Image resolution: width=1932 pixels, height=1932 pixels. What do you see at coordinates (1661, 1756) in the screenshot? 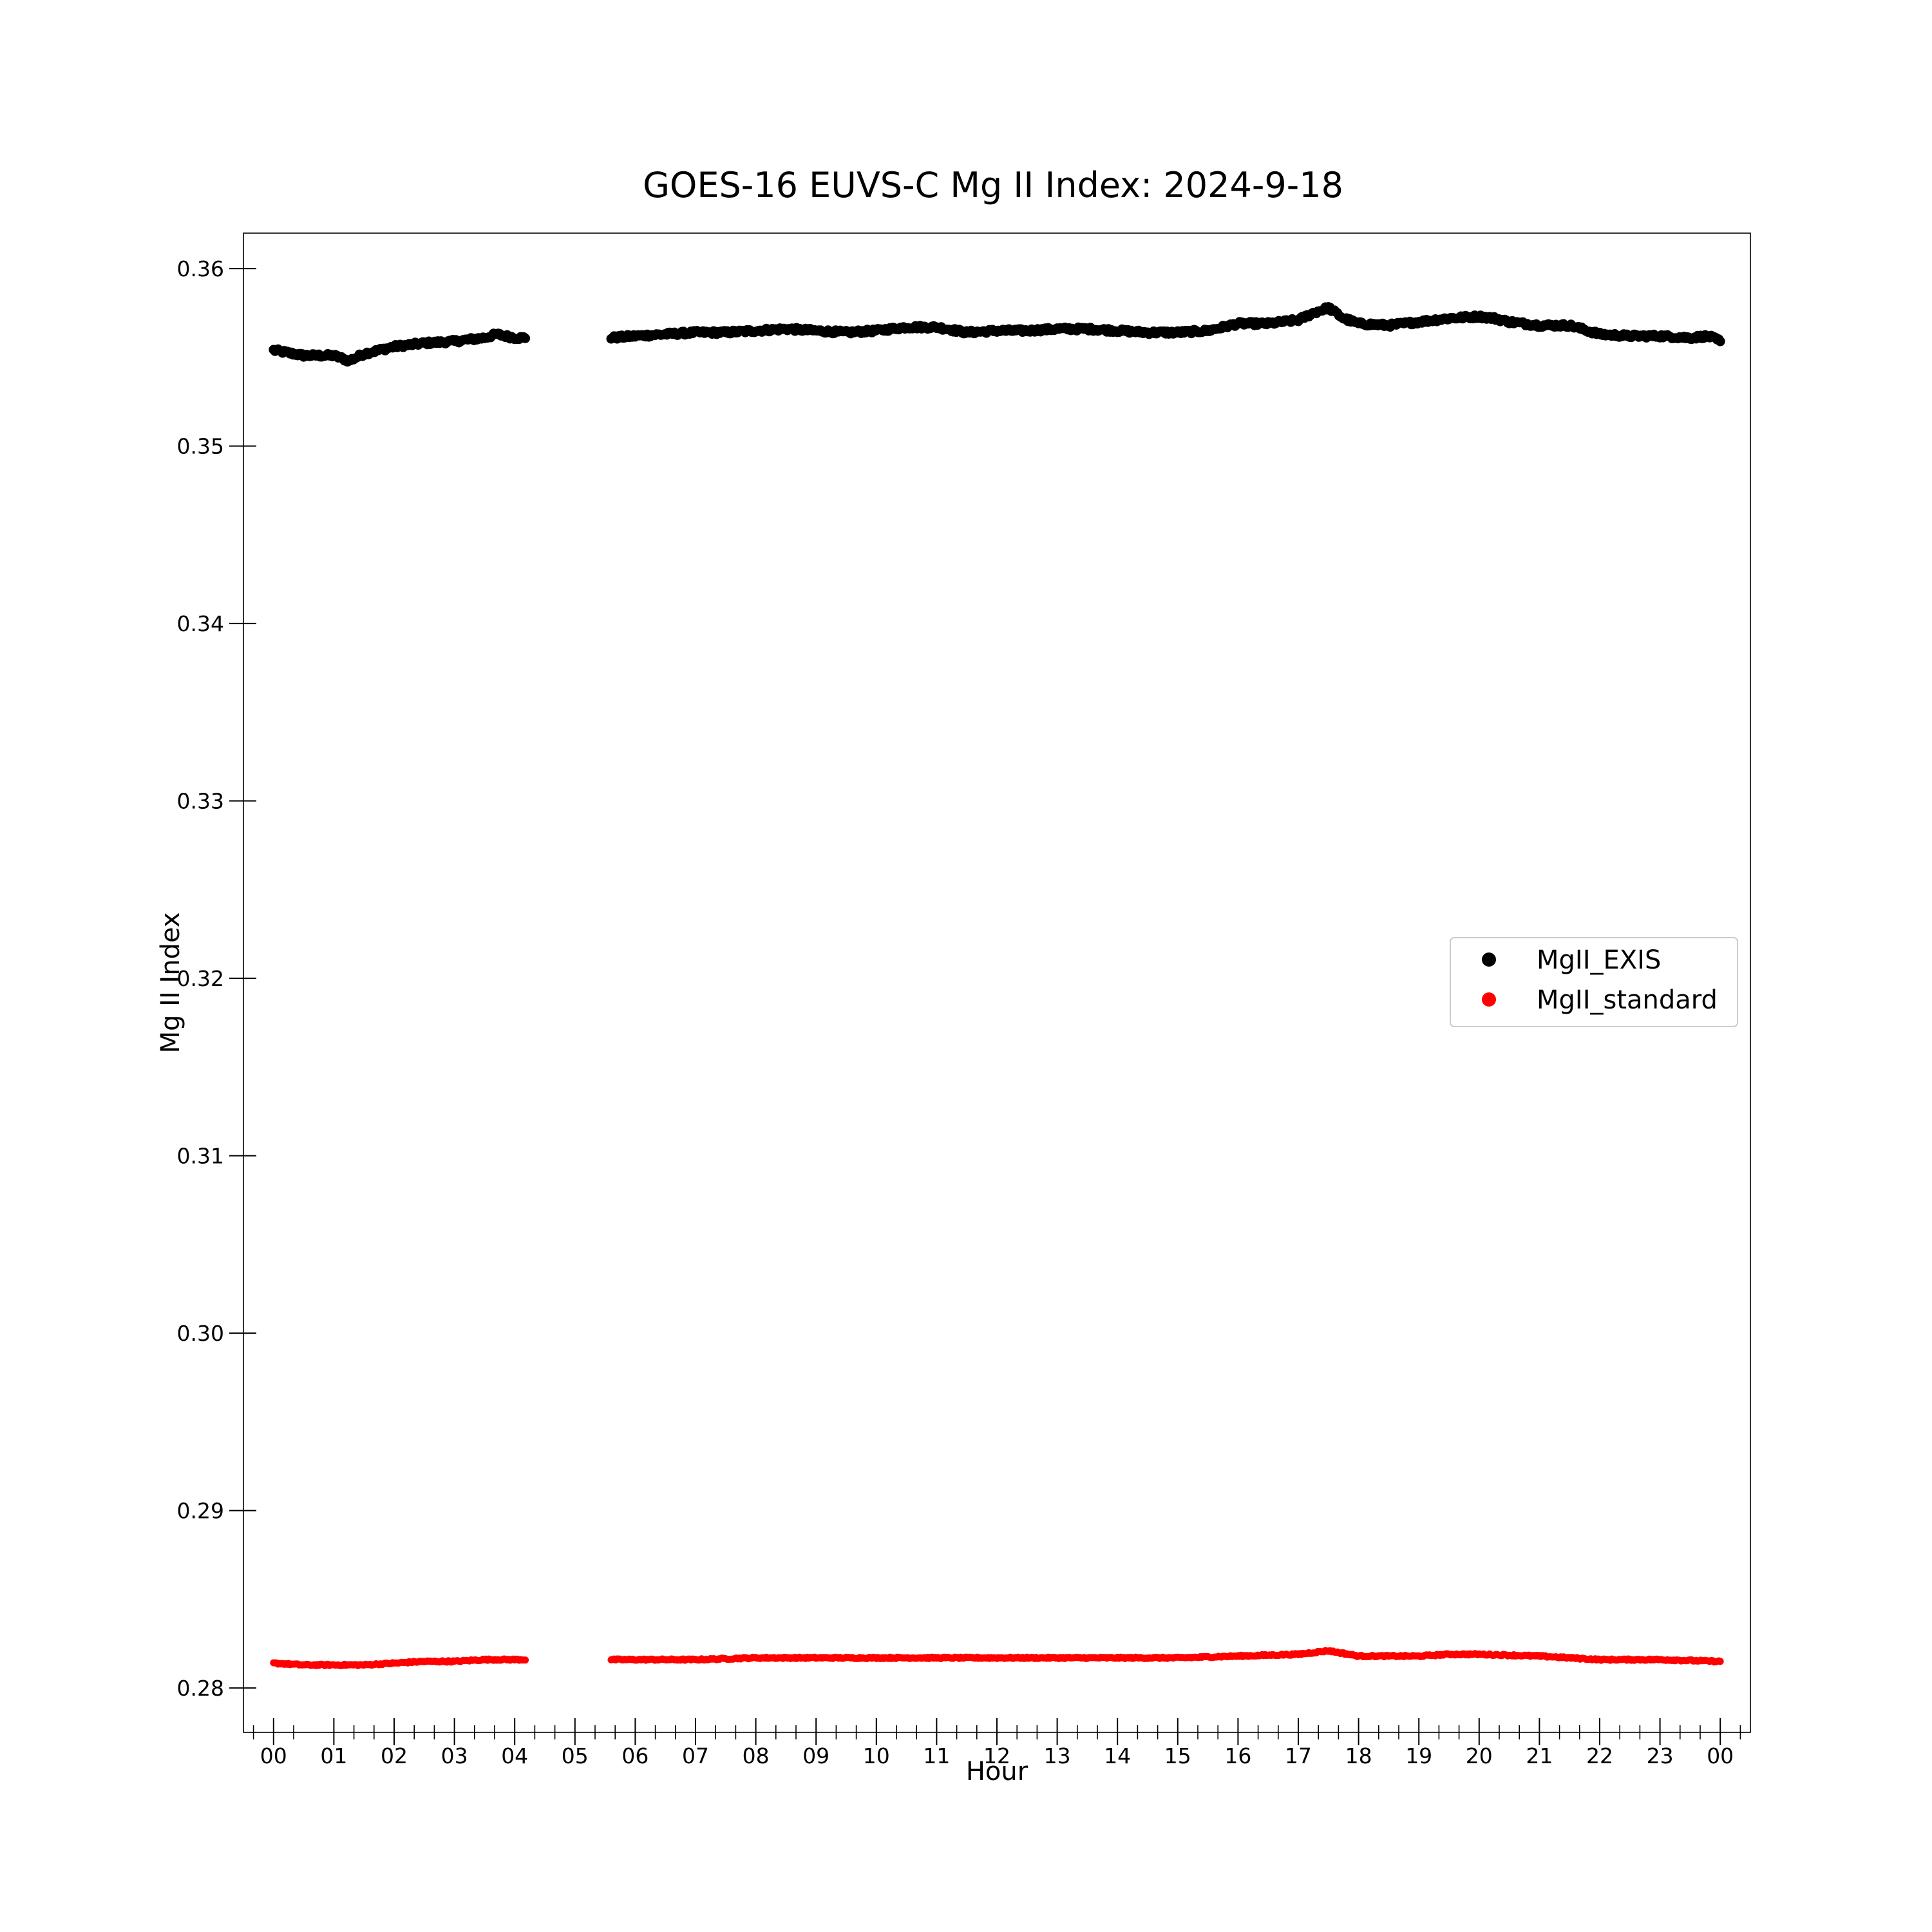
I see `x-tick-label: 23` at bounding box center [1661, 1756].